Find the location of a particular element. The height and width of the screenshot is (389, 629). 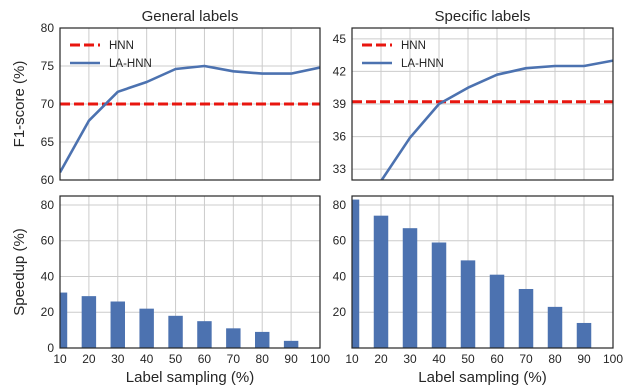

chart-title: Specific labels is located at coordinates (483, 16).